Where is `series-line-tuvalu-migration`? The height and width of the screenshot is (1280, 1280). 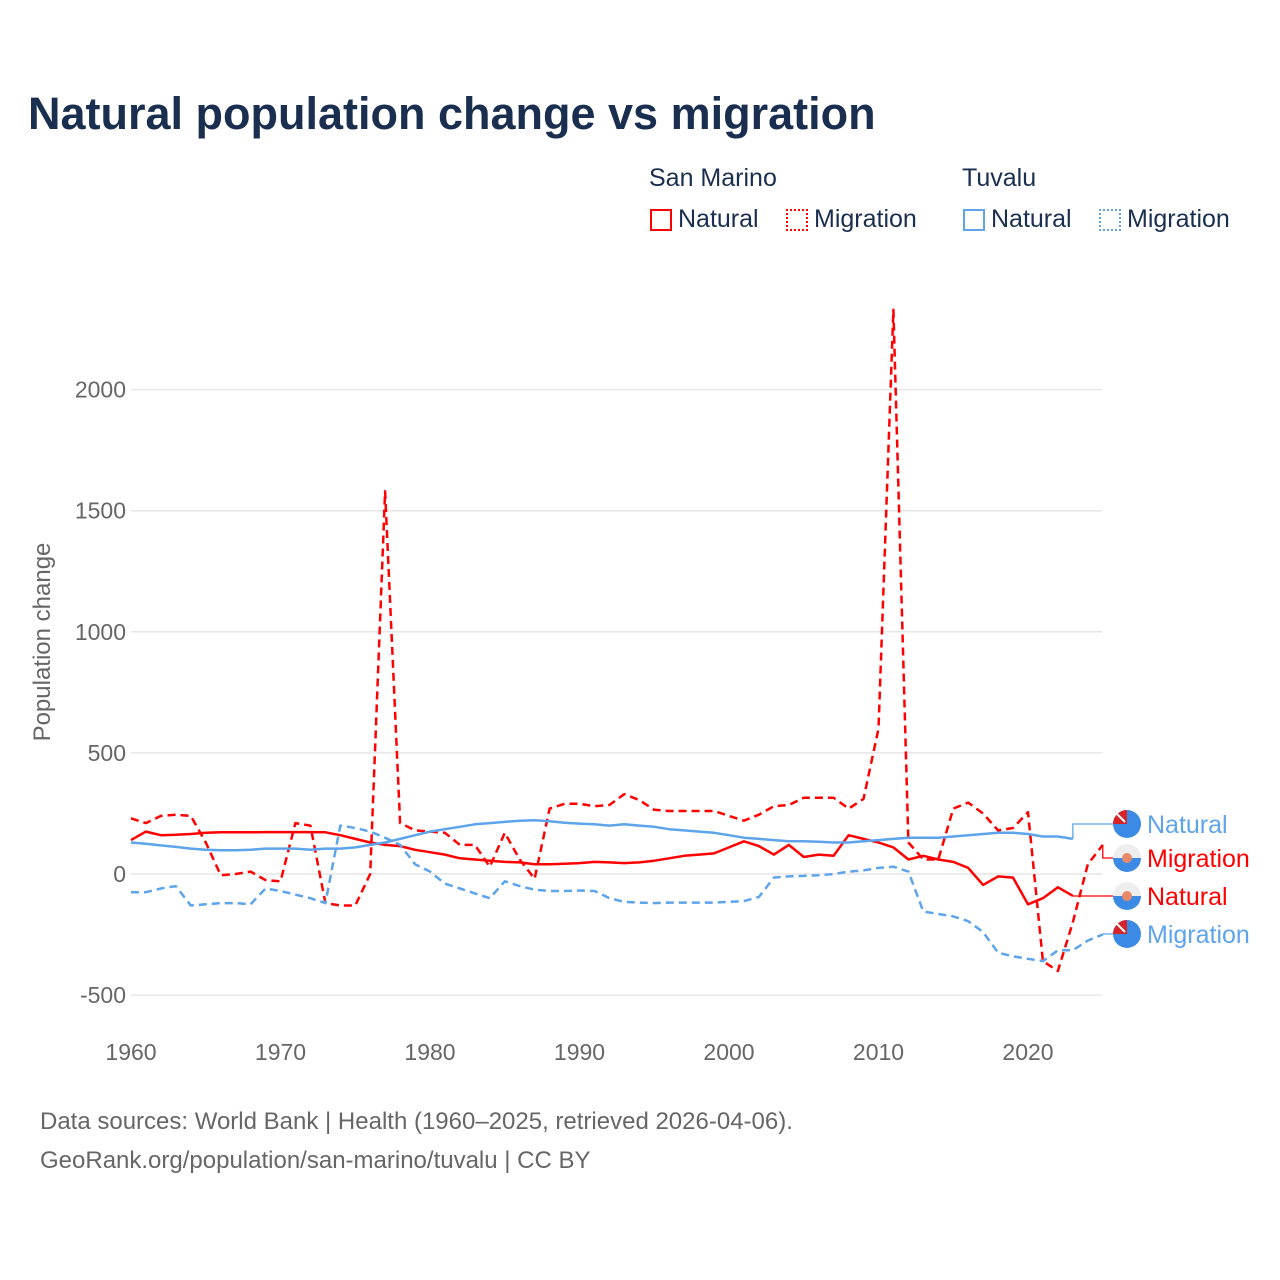 series-line-tuvalu-migration is located at coordinates (617, 893).